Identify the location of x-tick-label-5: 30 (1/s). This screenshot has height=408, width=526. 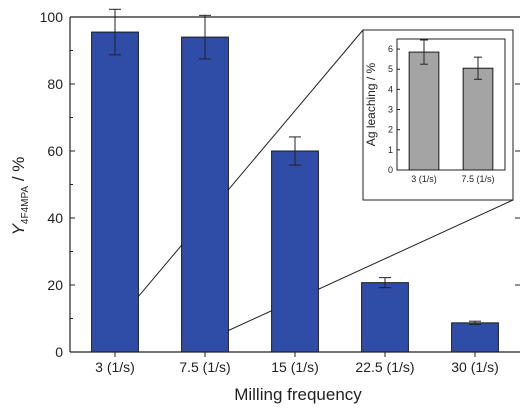
(474, 367).